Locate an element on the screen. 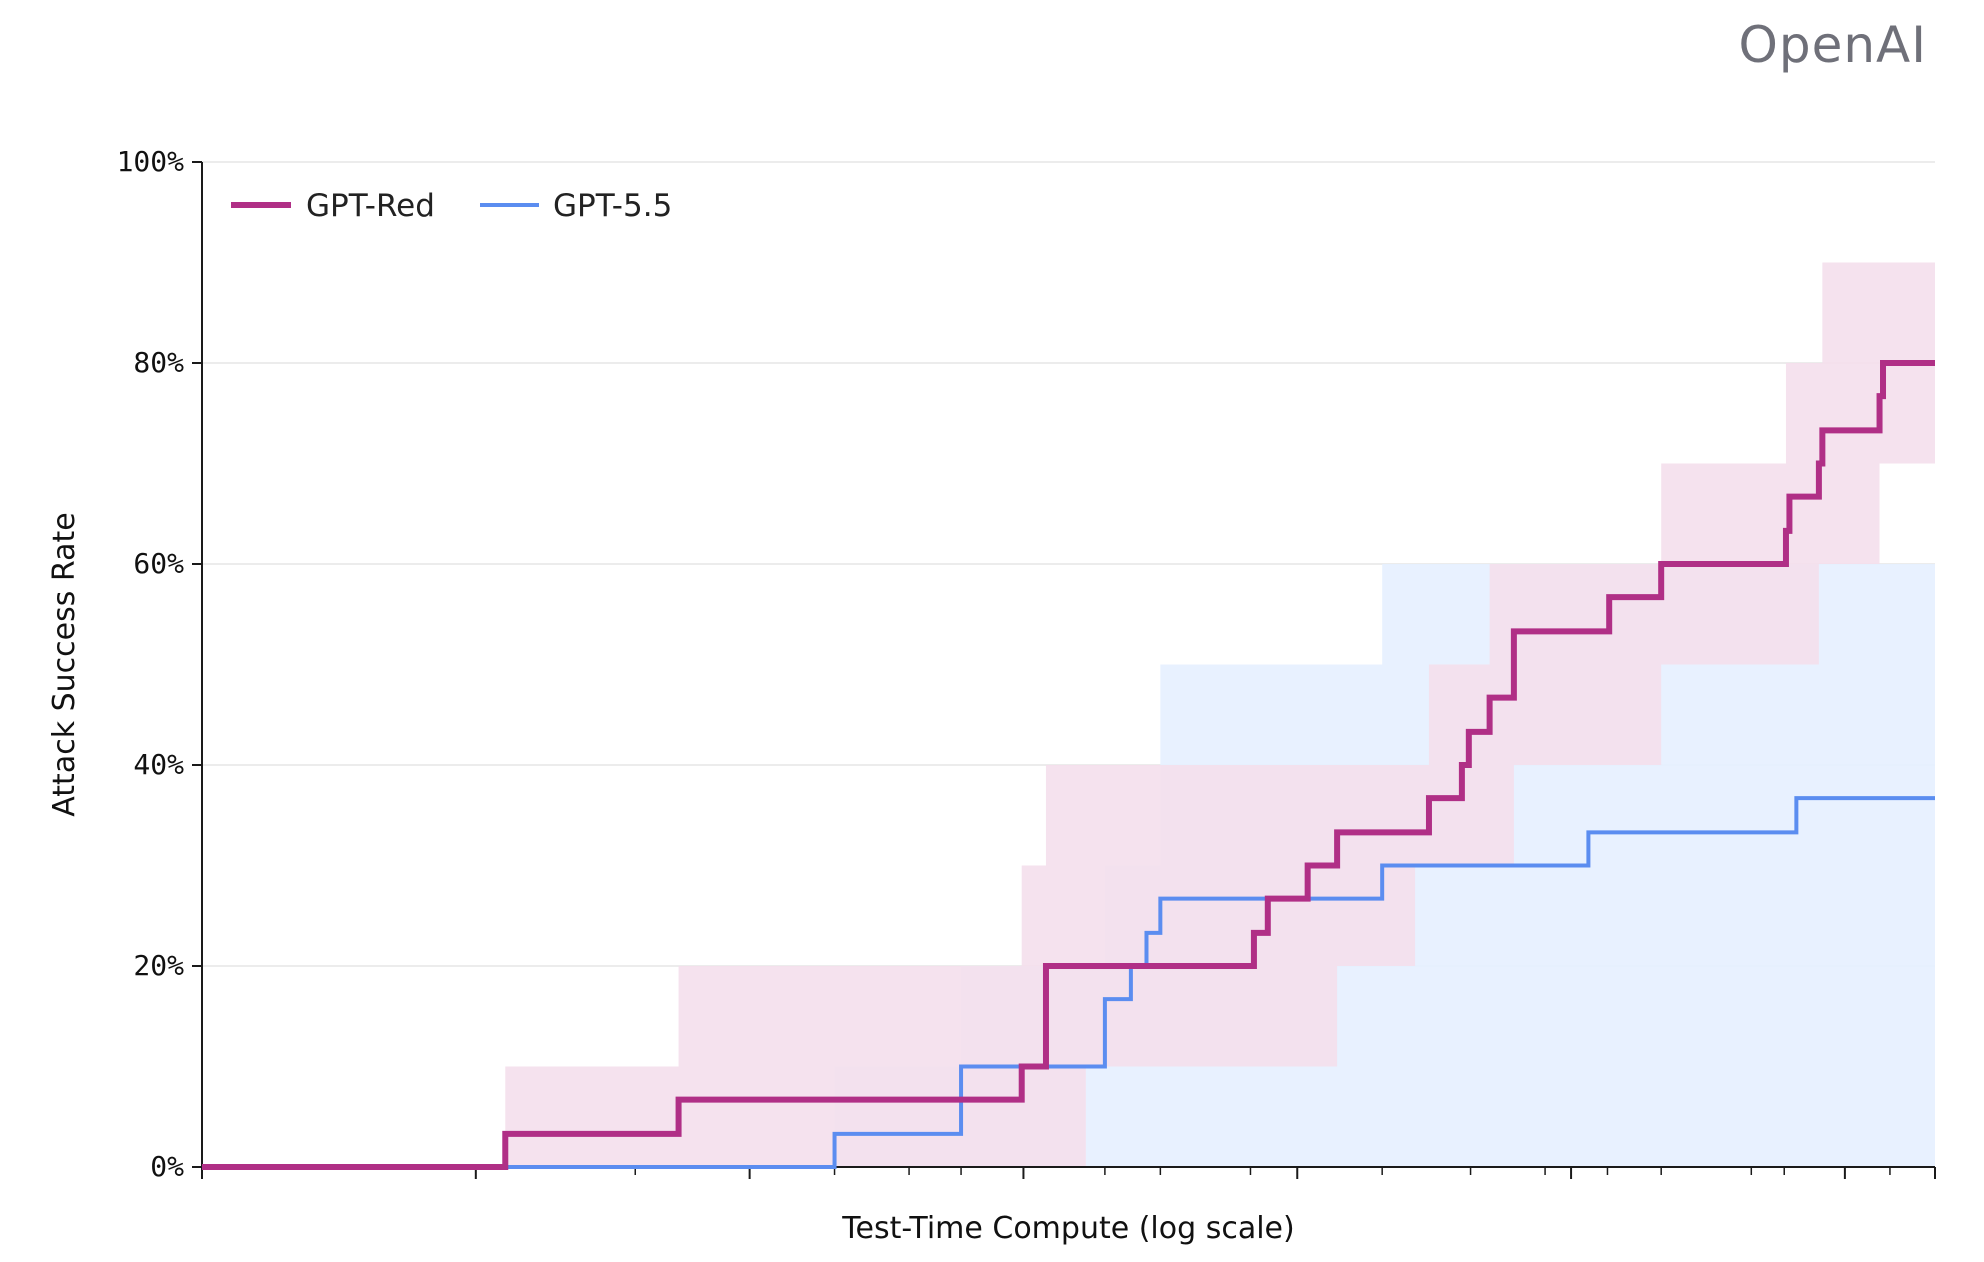  legend-label-0: GPT-Red is located at coordinates (370, 206).